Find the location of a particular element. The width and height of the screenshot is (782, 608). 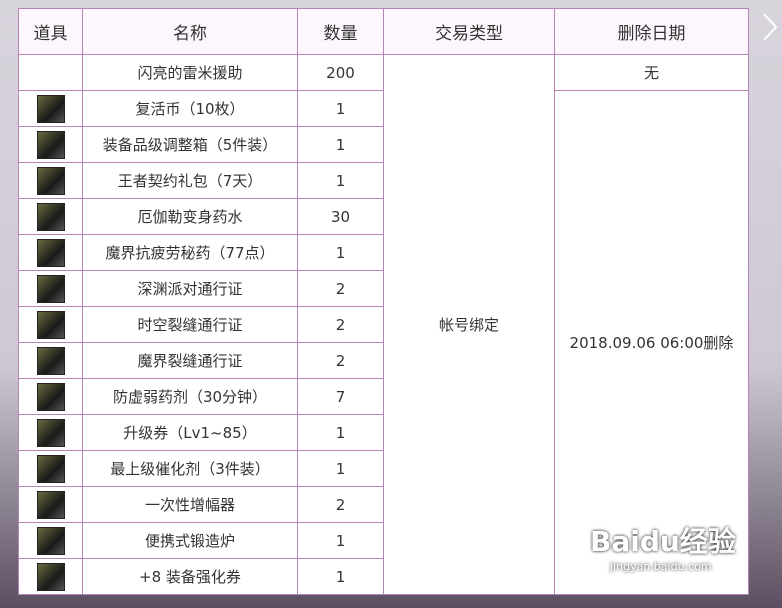

item-name: 升级券（Lv1~85） is located at coordinates (190, 432).